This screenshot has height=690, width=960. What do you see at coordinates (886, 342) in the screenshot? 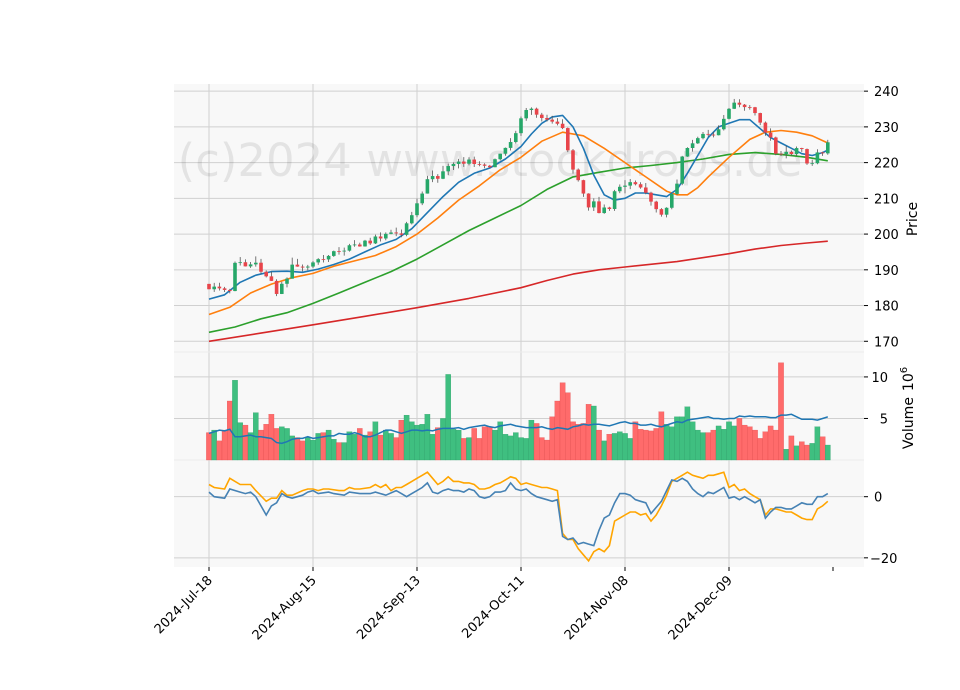
I see `price-tick-label: 170` at bounding box center [886, 342].